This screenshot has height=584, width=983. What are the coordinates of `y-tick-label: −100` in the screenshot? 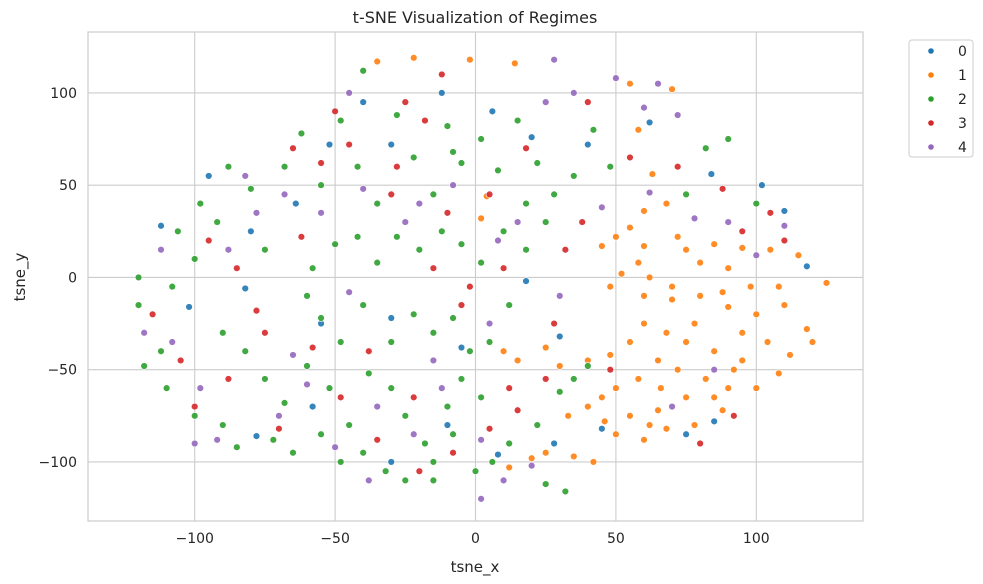 It's located at (58, 463).